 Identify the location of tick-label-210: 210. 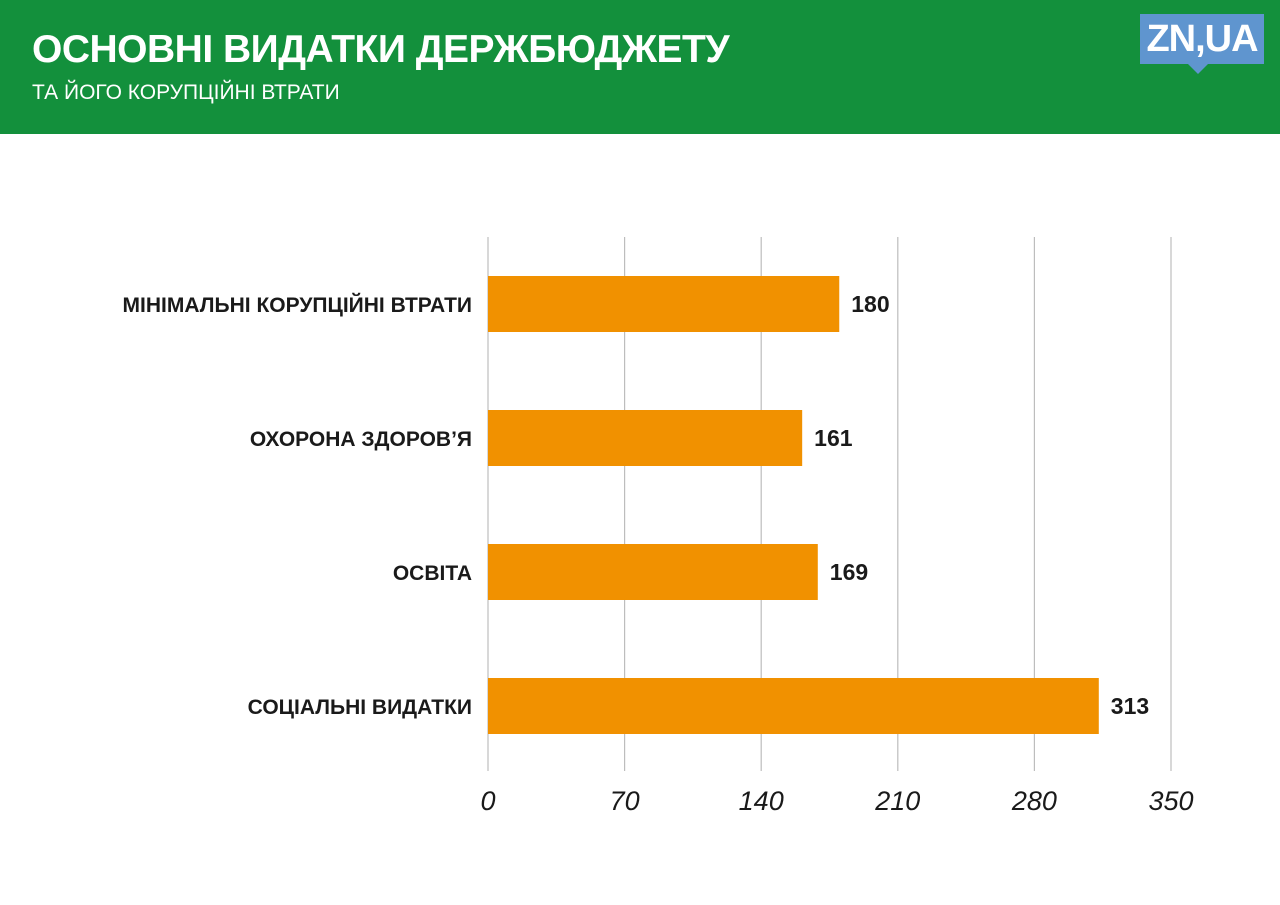
(897, 801).